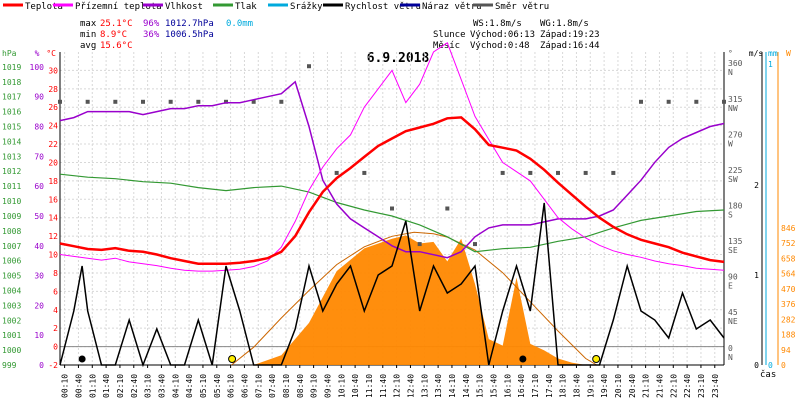 The height and width of the screenshot is (400, 800). What do you see at coordinates (659, 386) in the screenshot?
I see `x-tick-label: 21:40` at bounding box center [659, 386].